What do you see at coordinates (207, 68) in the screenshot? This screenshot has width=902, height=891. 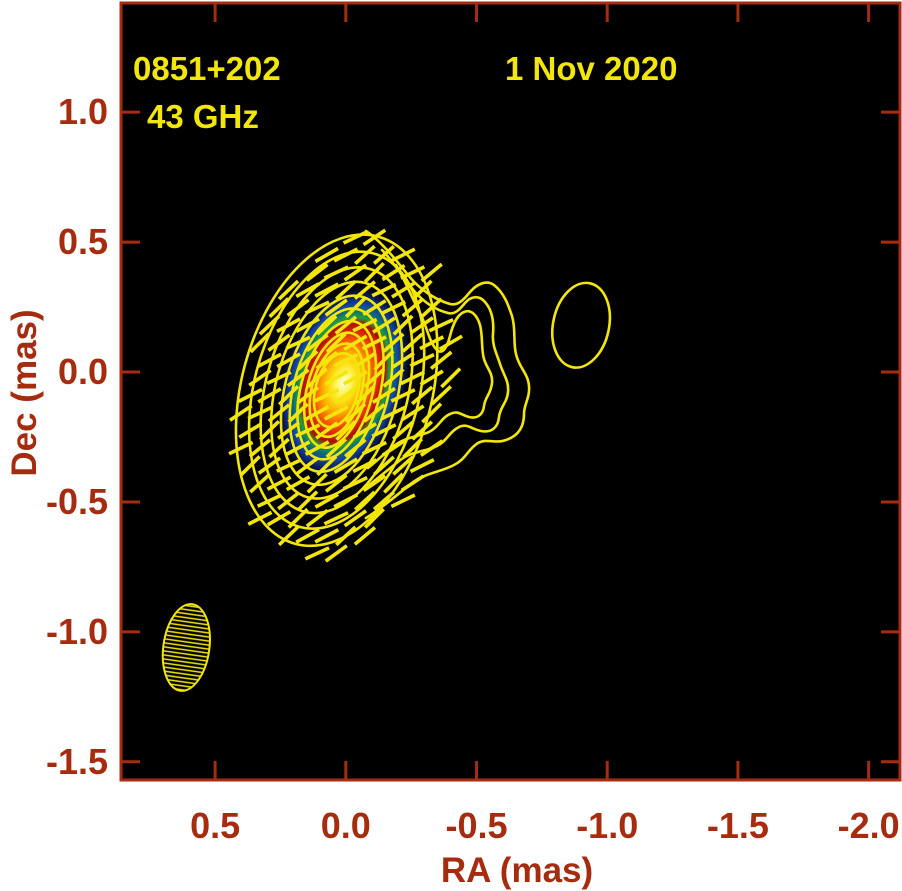 I see `source-name-label: 0851+202` at bounding box center [207, 68].